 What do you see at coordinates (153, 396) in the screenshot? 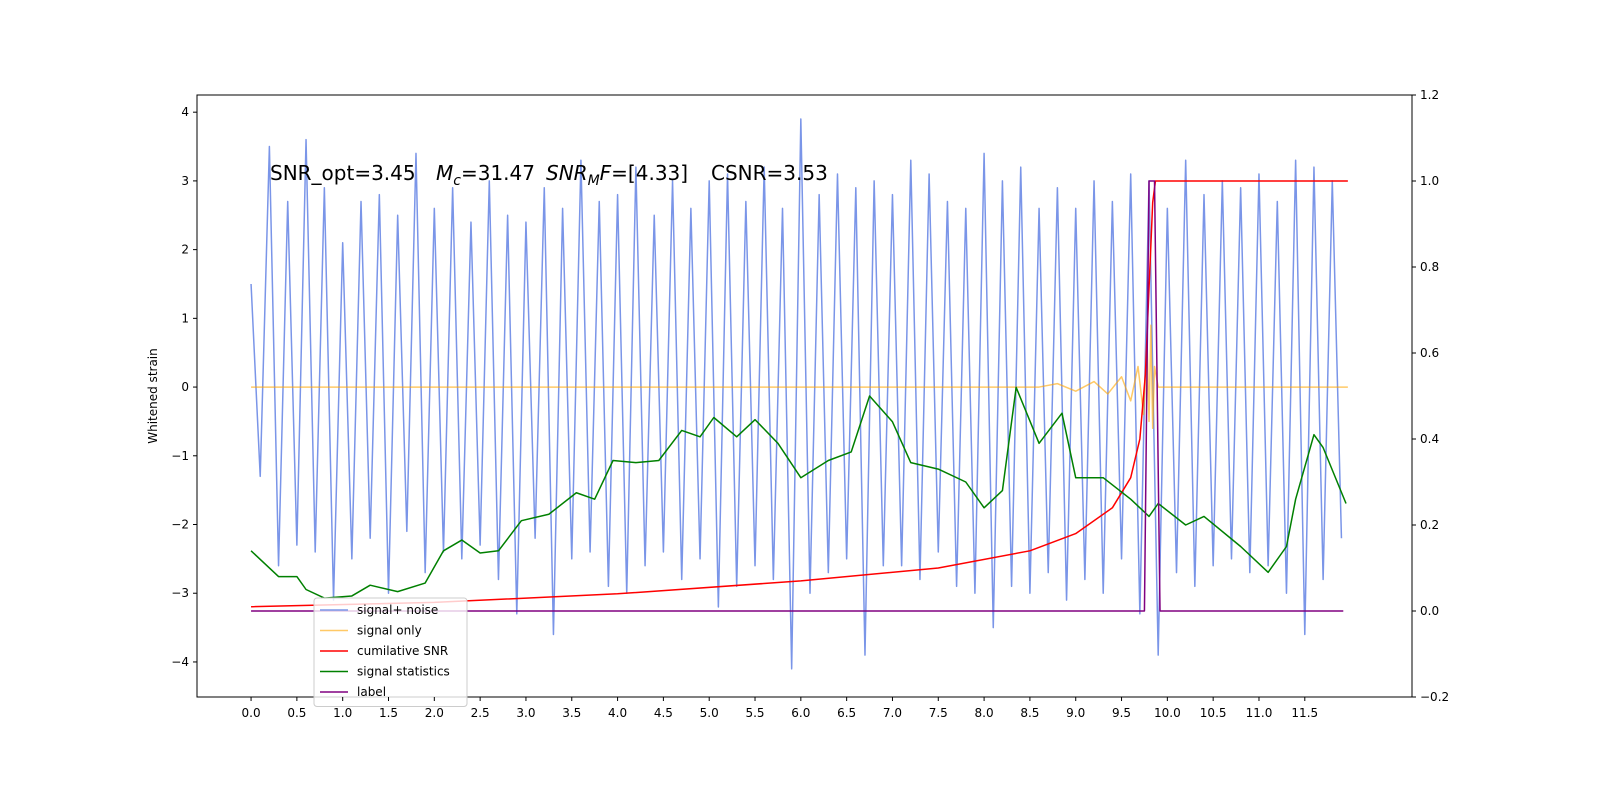
I see `y-axis-label: Whitened strain` at bounding box center [153, 396].